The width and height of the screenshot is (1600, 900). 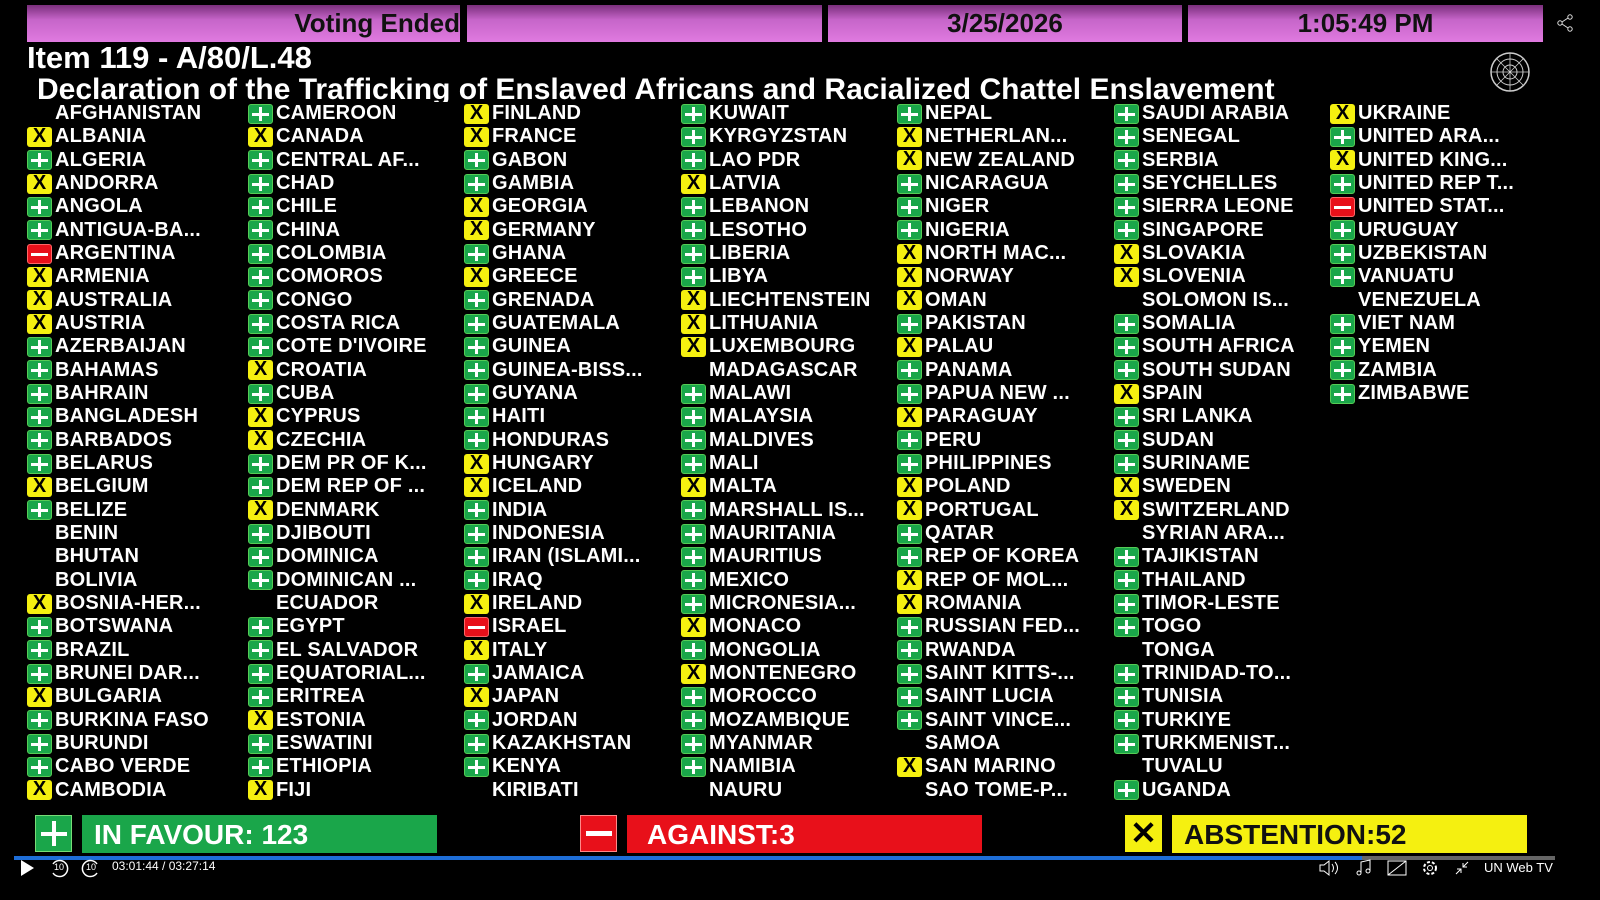 What do you see at coordinates (573, 580) in the screenshot?
I see `country-row: IRAQ` at bounding box center [573, 580].